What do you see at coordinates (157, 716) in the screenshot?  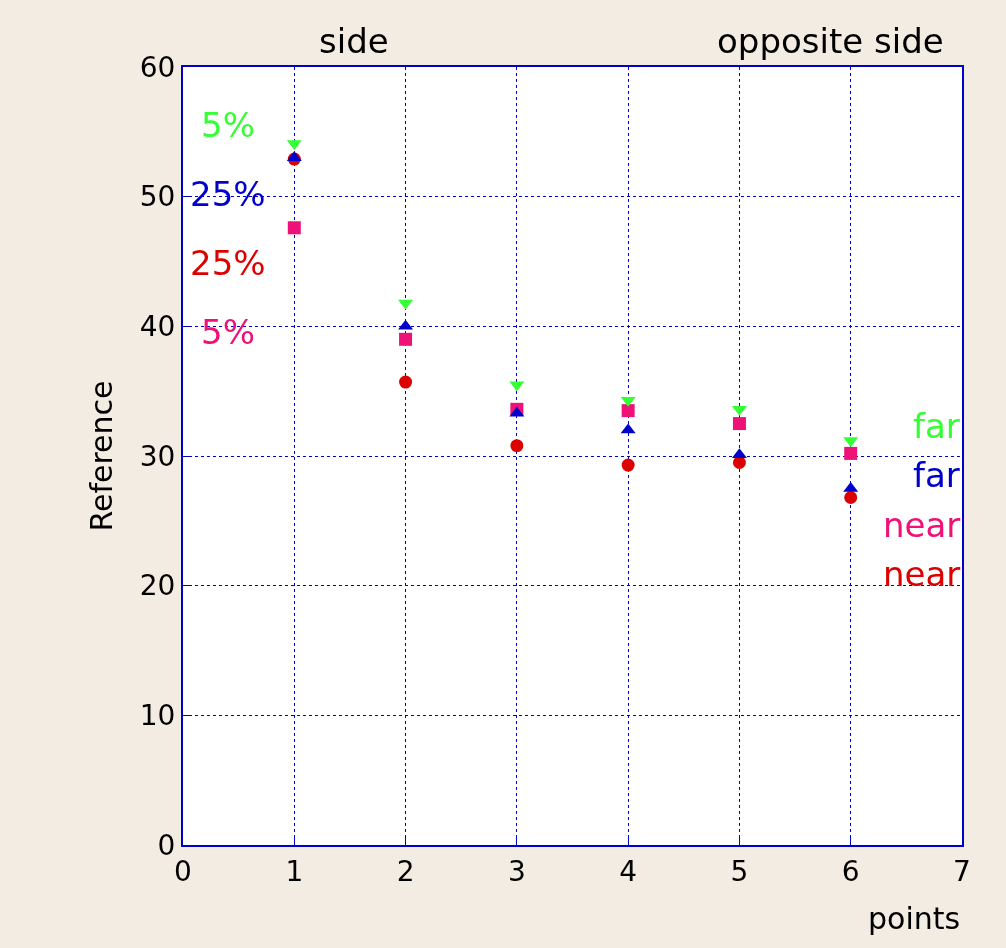 I see `y-tick-label: 10` at bounding box center [157, 716].